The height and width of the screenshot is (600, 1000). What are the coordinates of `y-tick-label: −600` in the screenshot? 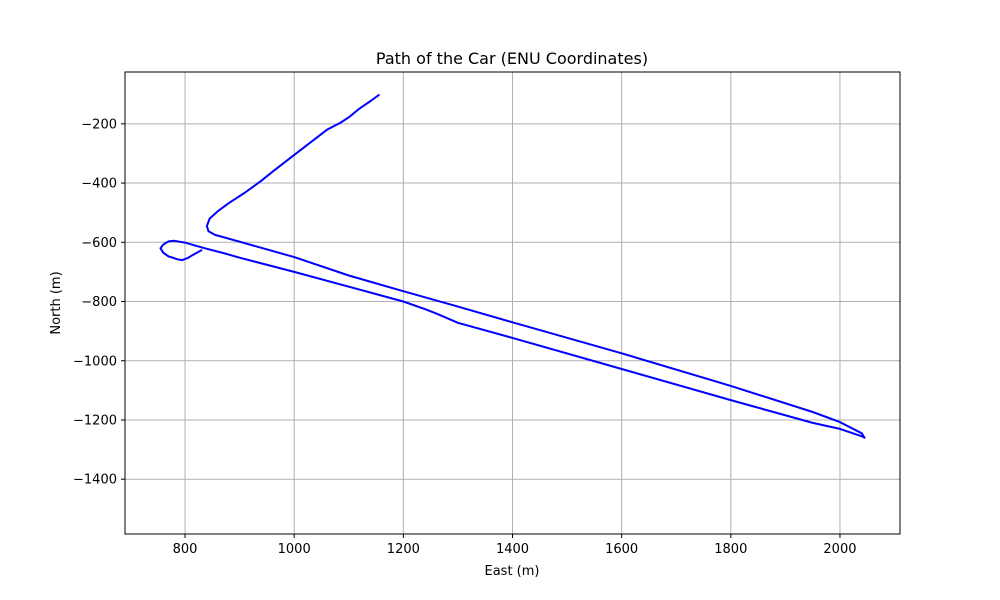 It's located at (99, 243).